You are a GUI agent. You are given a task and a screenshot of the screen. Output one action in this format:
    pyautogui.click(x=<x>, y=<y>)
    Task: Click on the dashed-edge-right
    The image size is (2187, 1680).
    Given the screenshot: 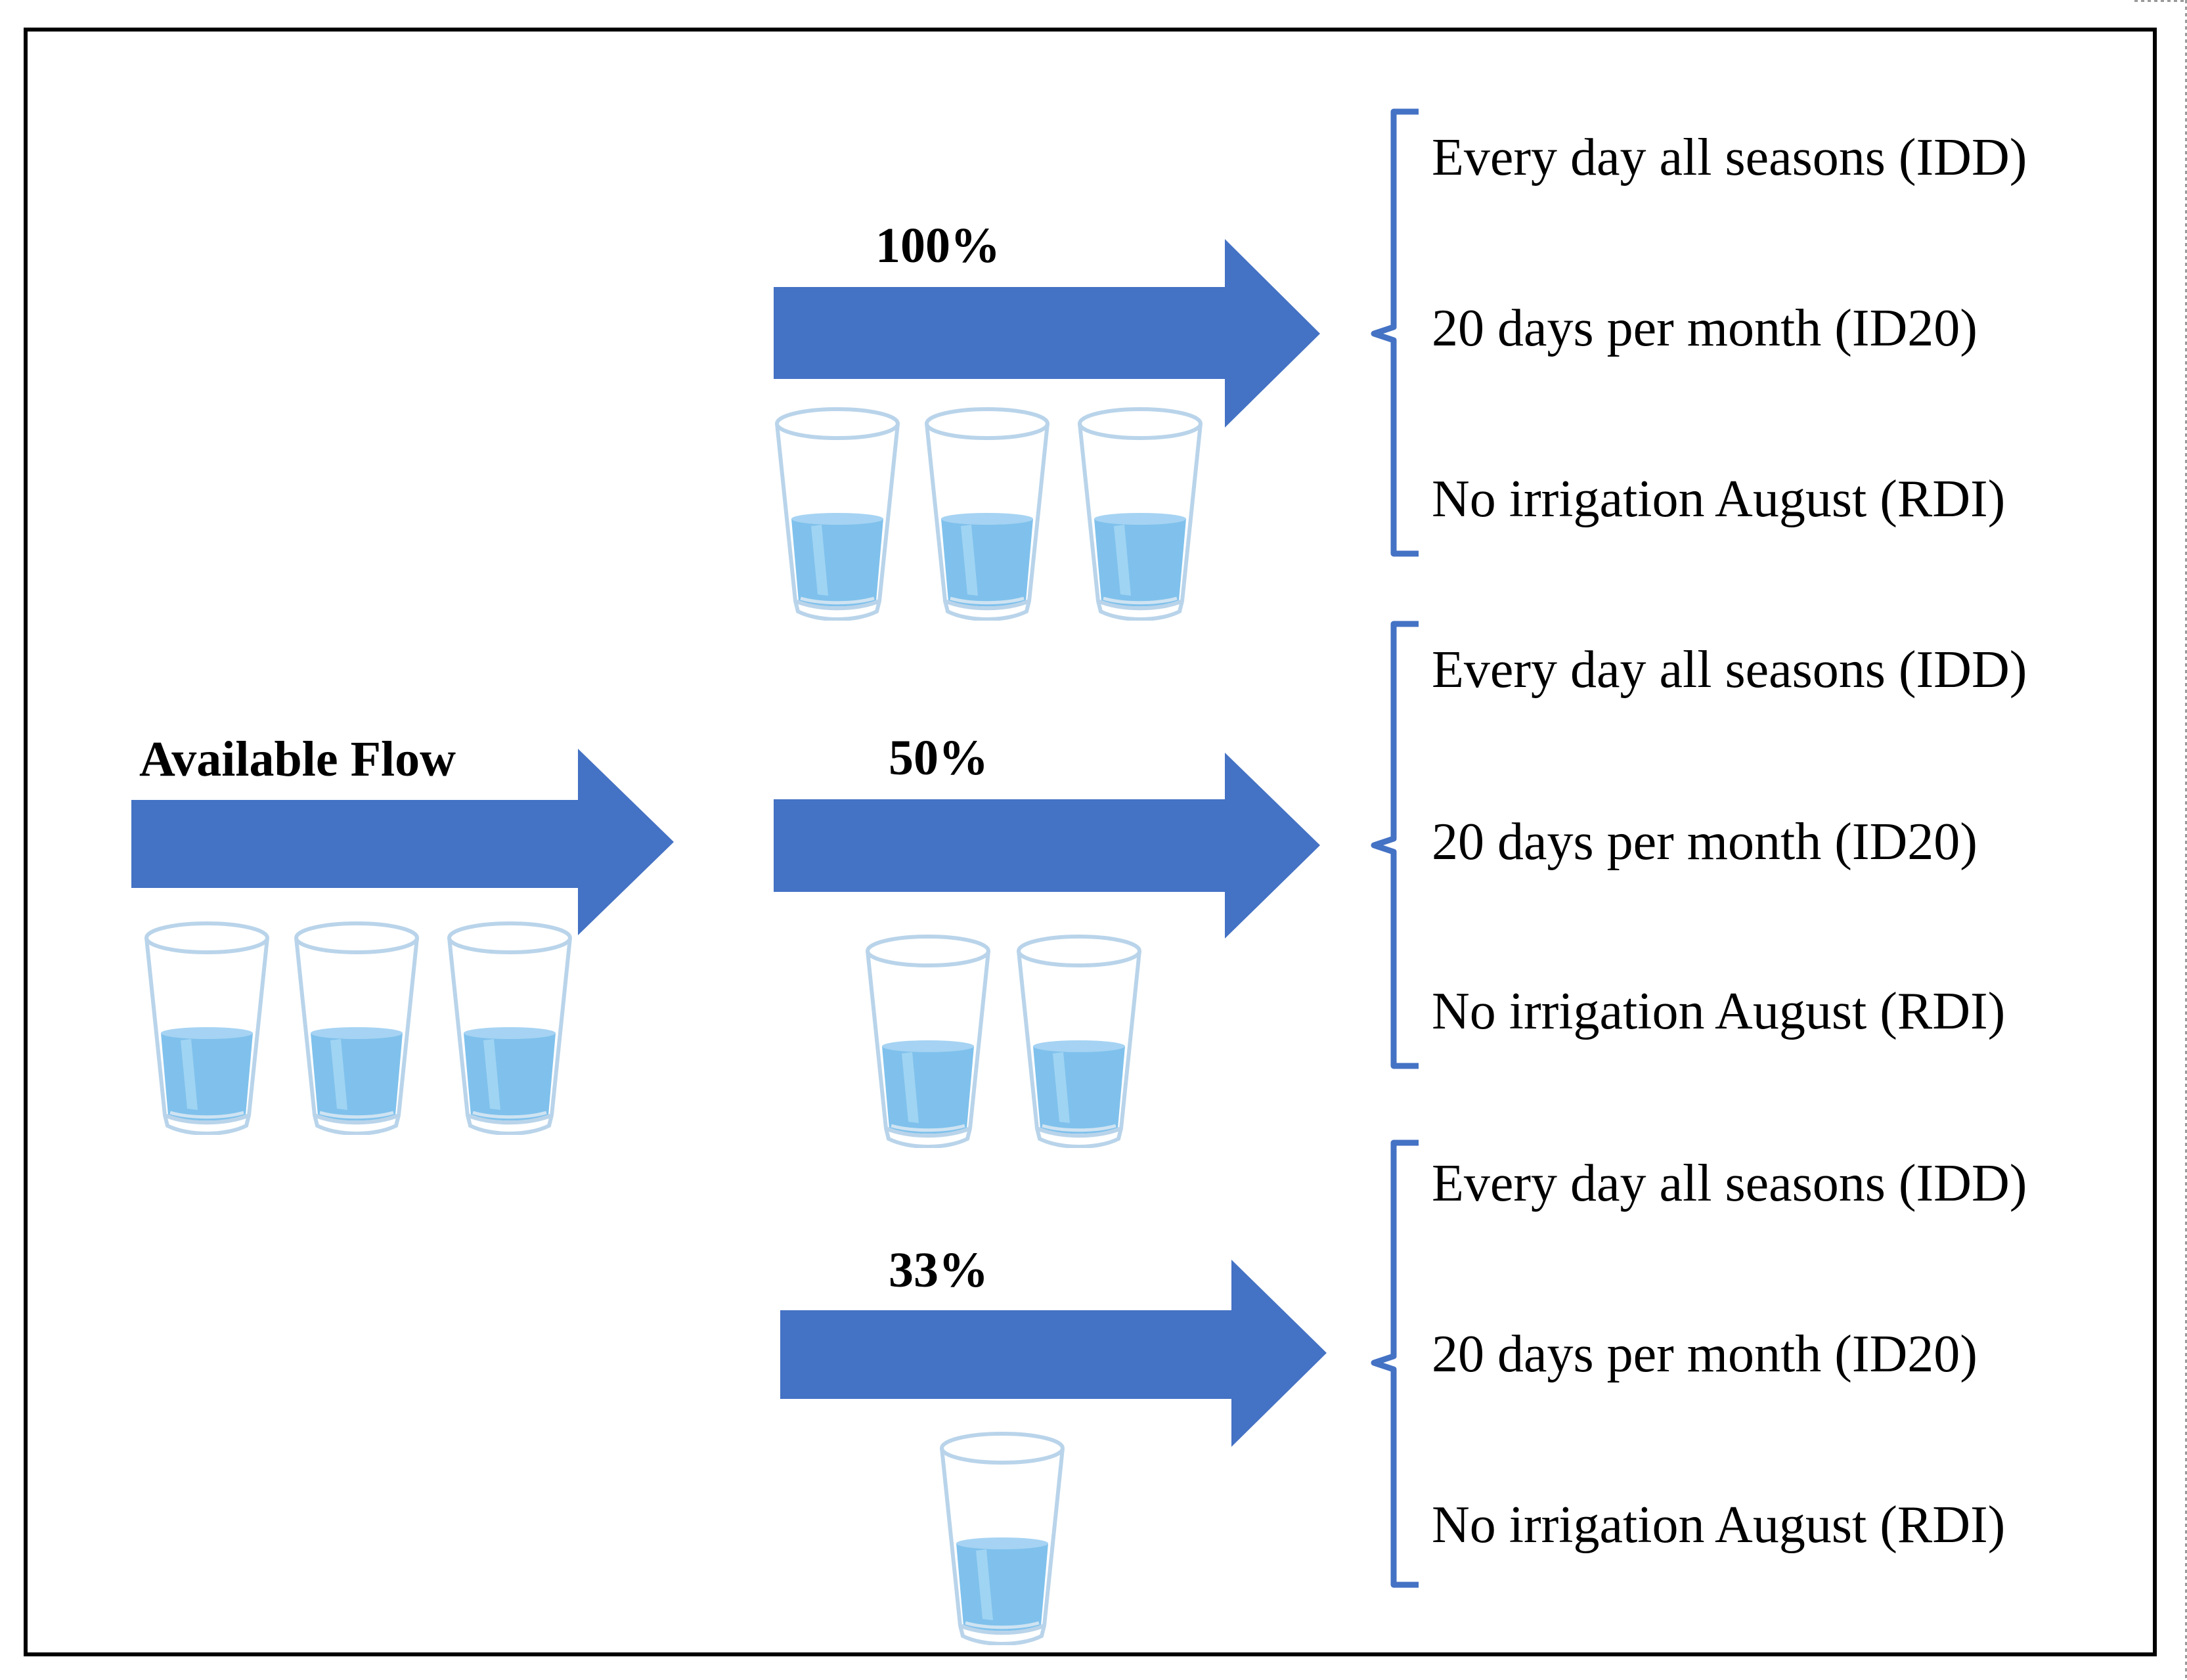 What is the action you would take?
    pyautogui.click(x=2186, y=840)
    